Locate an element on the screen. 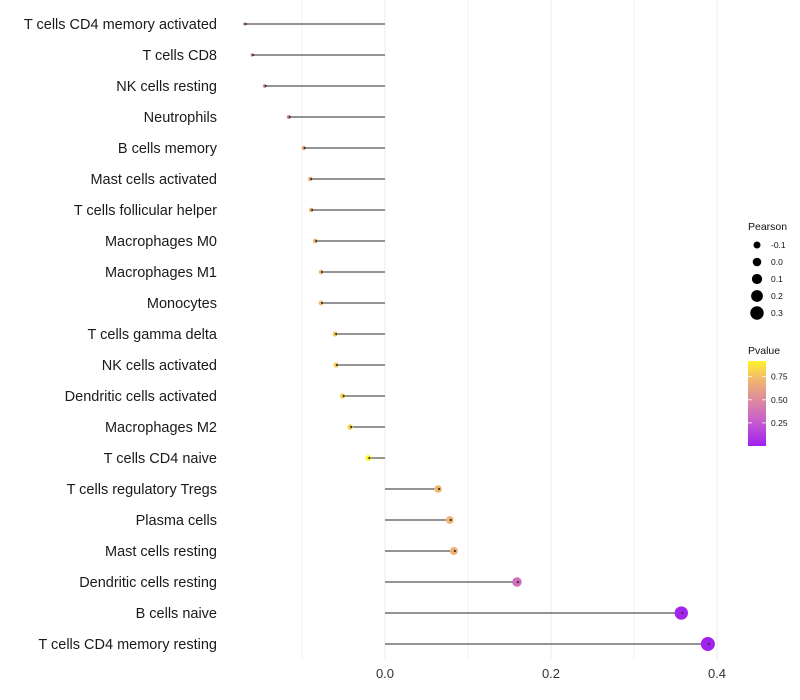  category-label: Monocytes is located at coordinates (182, 304).